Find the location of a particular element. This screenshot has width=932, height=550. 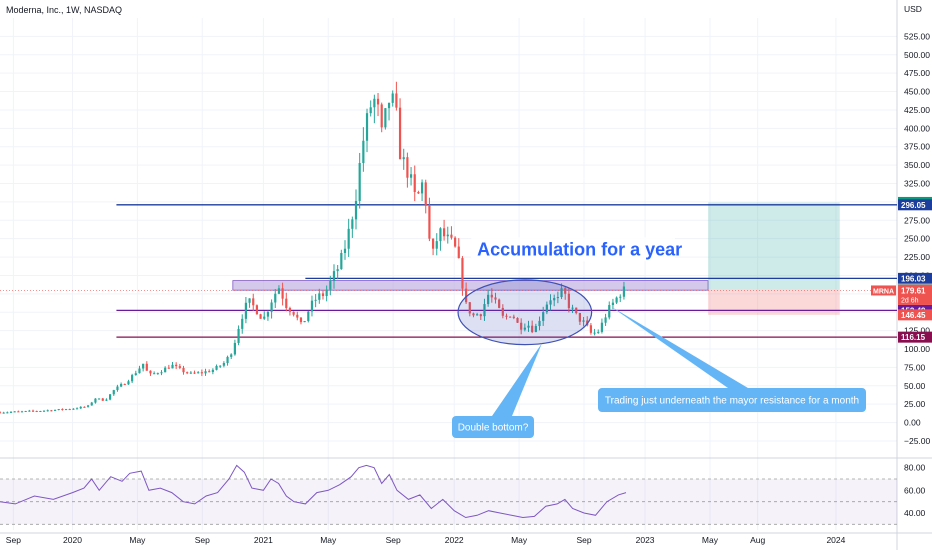

badge-level is located at coordinates (915, 278).